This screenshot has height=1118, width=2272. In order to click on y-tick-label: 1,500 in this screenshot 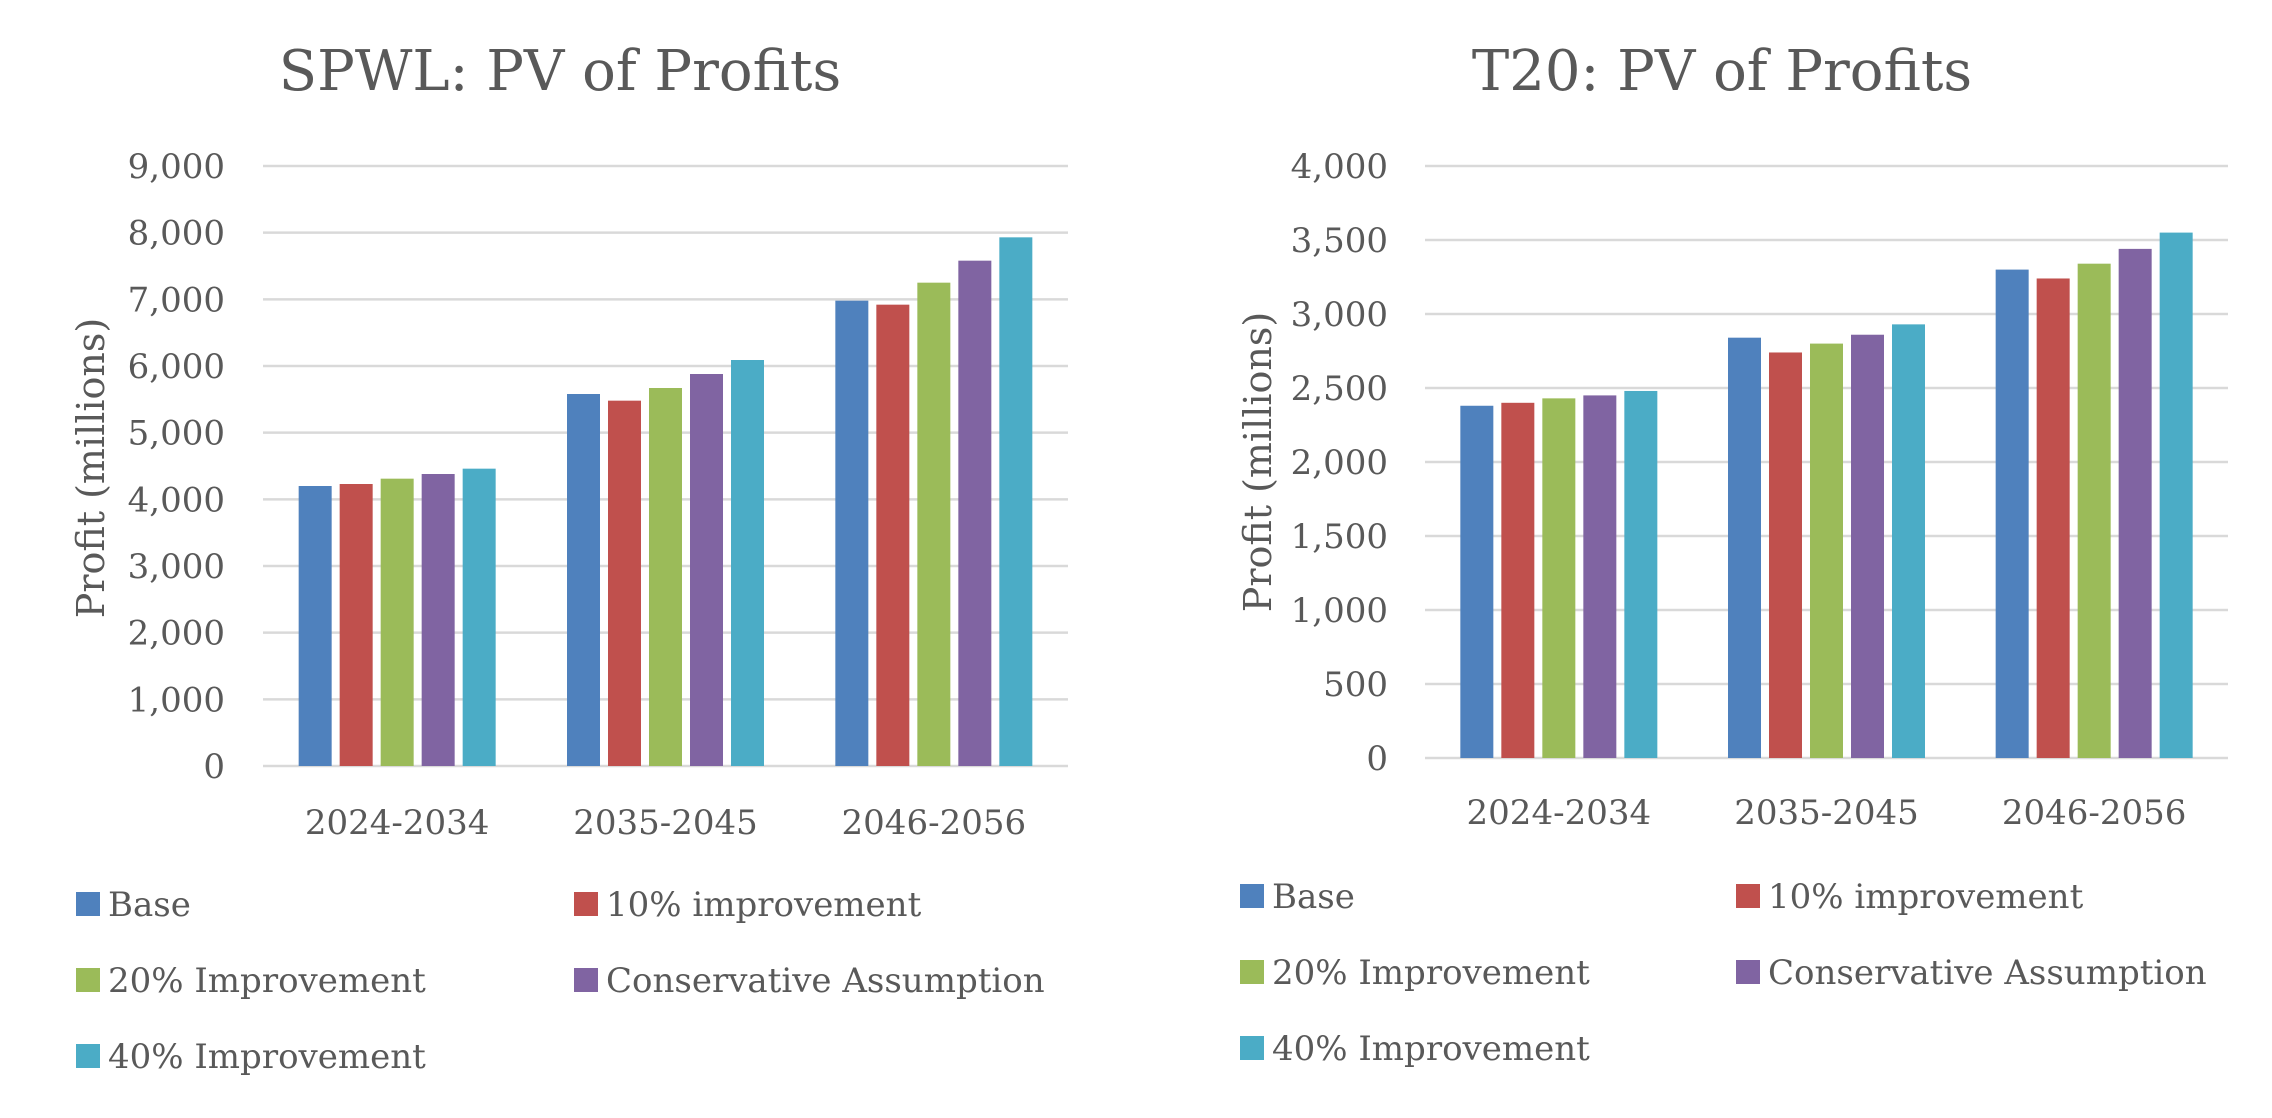, I will do `click(1339, 537)`.